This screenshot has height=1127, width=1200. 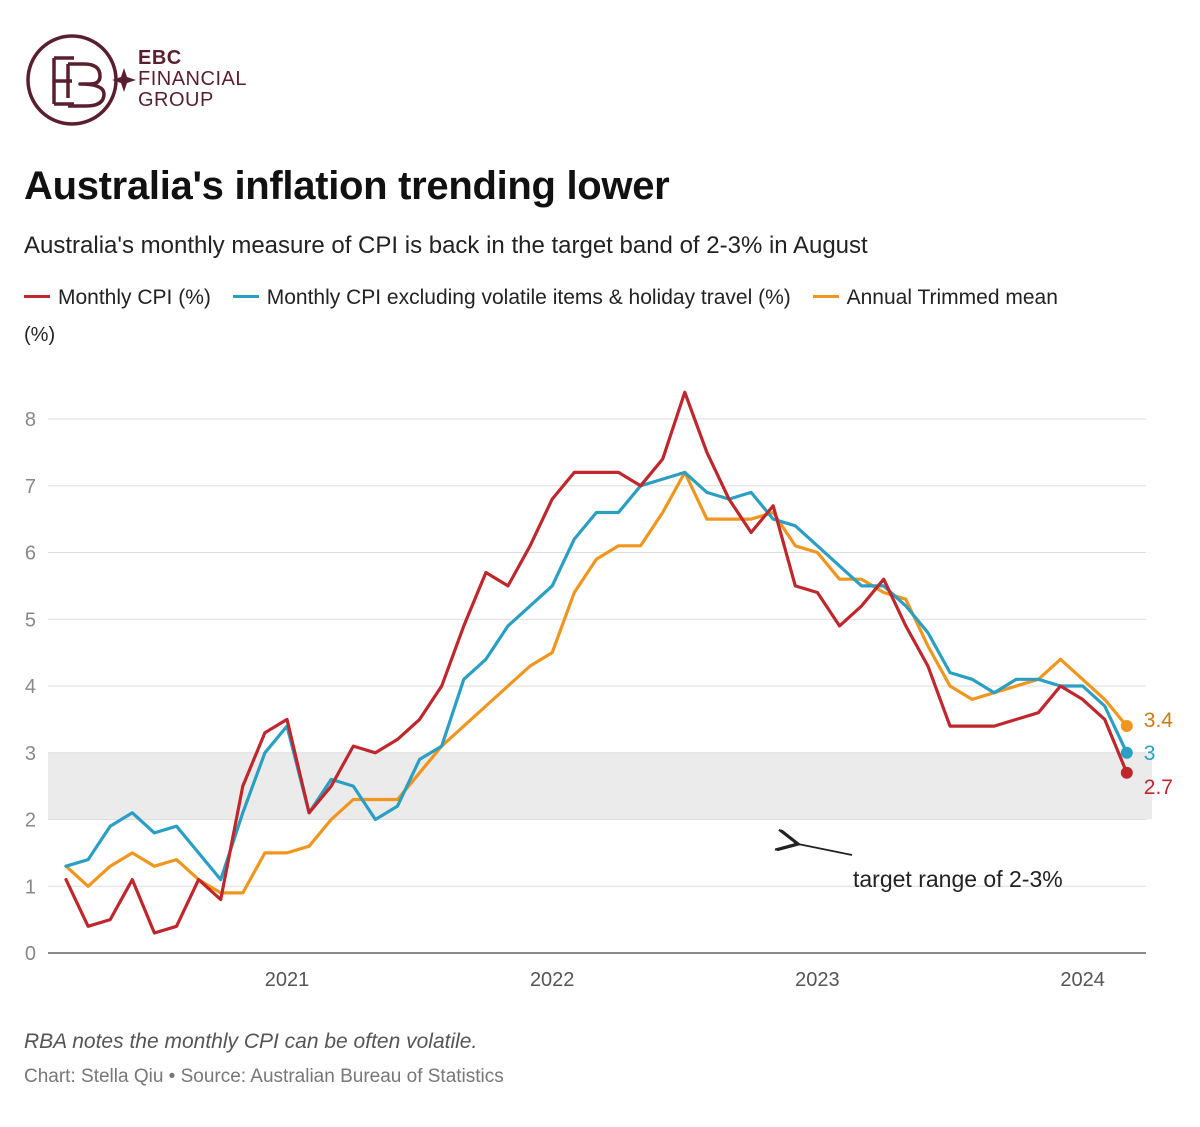 I want to click on legend-item-monthly-cpi: Monthly CPI (%), so click(x=117, y=298).